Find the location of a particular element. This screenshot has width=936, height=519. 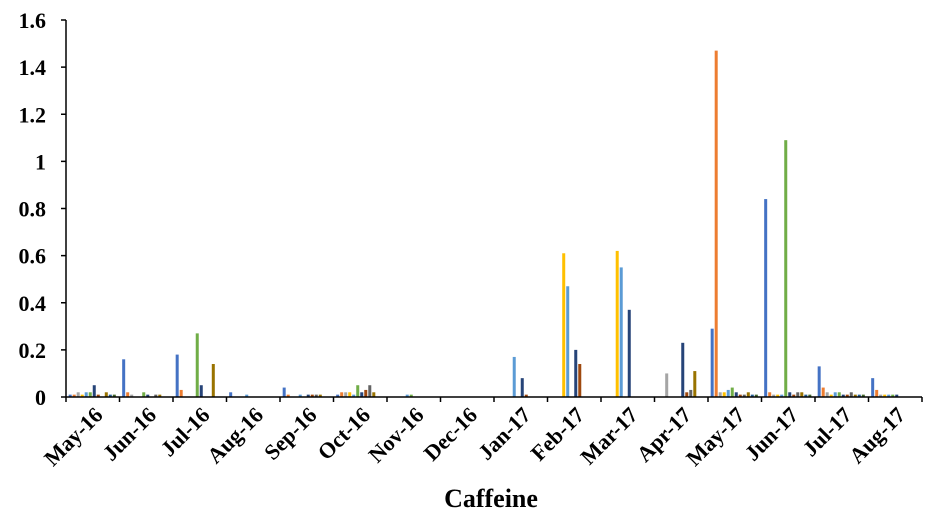

x-axis-title: Caffeine is located at coordinates (491, 498).